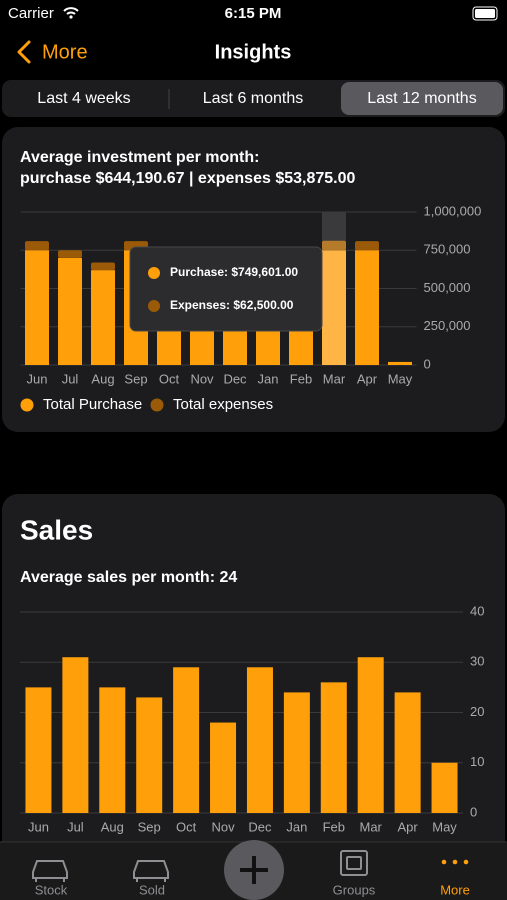  What do you see at coordinates (65, 52) in the screenshot?
I see `back-button: More` at bounding box center [65, 52].